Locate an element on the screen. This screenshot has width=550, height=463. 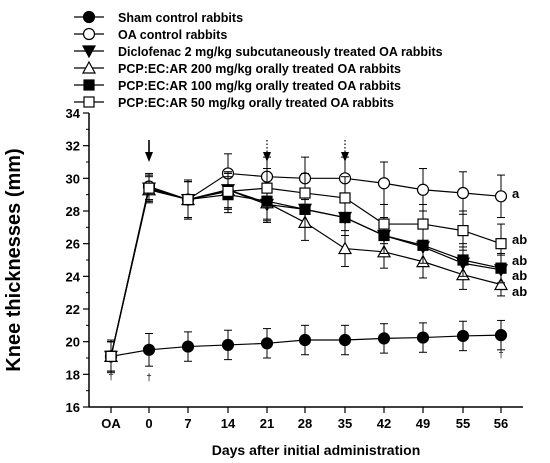
y-axis-label: Knee thicknesses (mm) is located at coordinates (14, 259).